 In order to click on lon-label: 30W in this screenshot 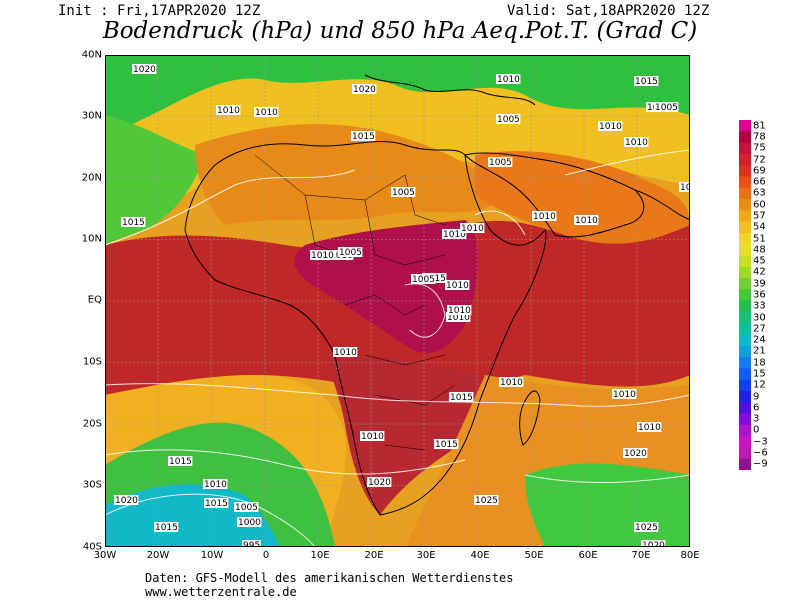, I will do `click(105, 555)`.